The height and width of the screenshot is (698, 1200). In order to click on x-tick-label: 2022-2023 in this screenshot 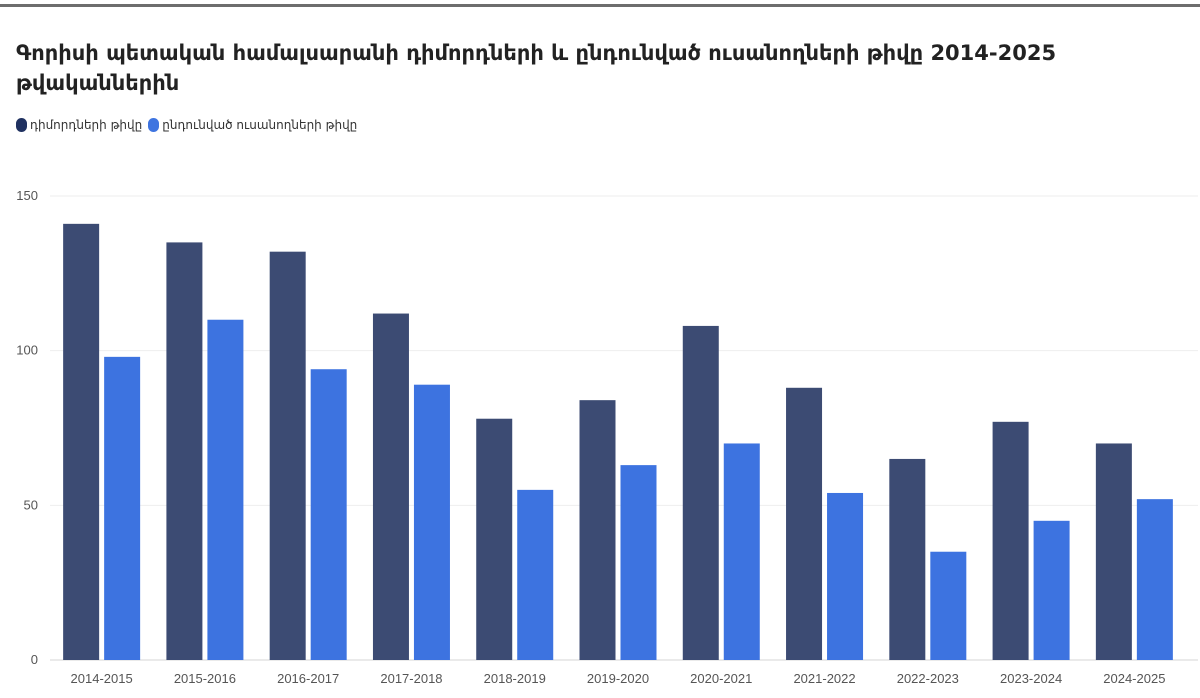, I will do `click(928, 678)`.